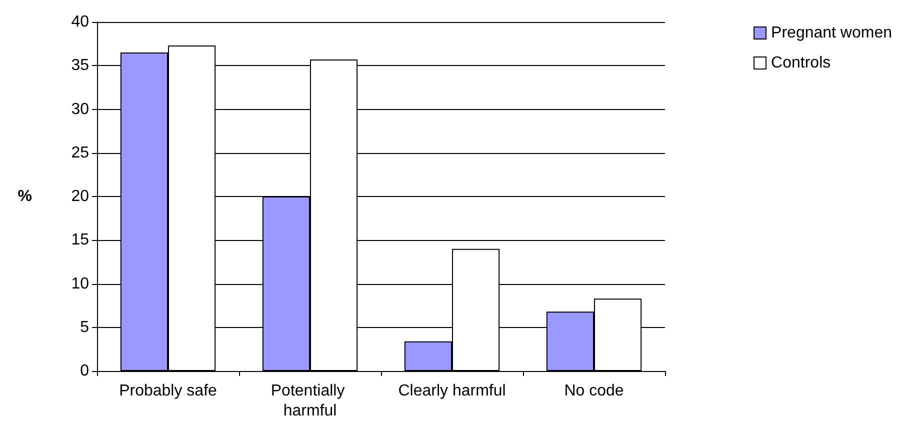 The width and height of the screenshot is (907, 448). What do you see at coordinates (80, 283) in the screenshot?
I see `y-tick-label: 10` at bounding box center [80, 283].